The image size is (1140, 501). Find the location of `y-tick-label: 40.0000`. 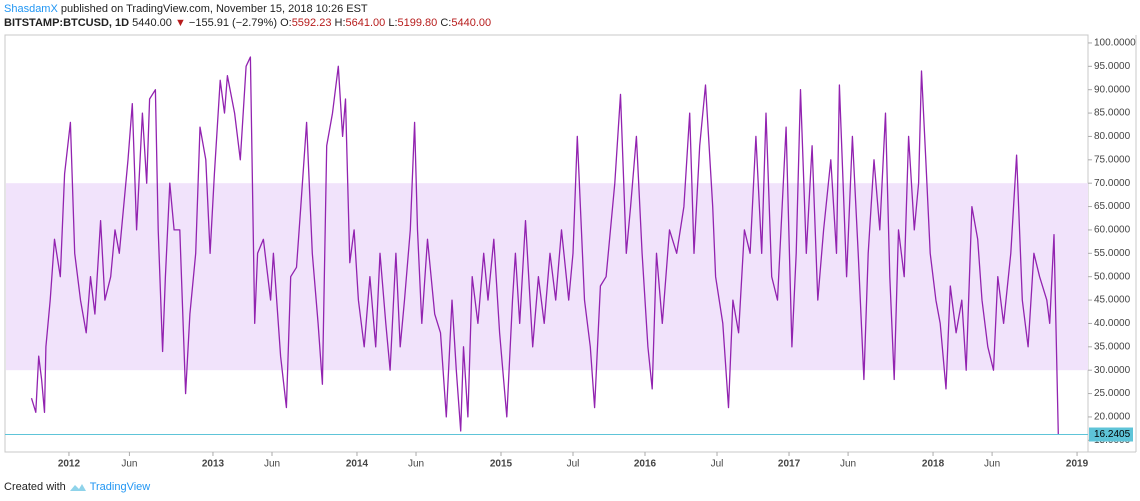

y-tick-label: 40.0000 is located at coordinates (1112, 323).